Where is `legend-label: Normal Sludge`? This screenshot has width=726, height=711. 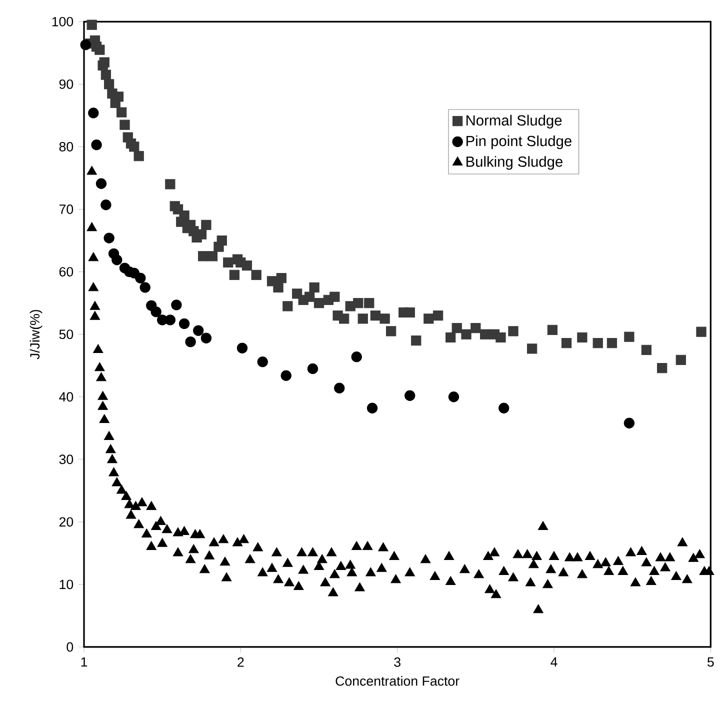
legend-label: Normal Sludge is located at coordinates (514, 121).